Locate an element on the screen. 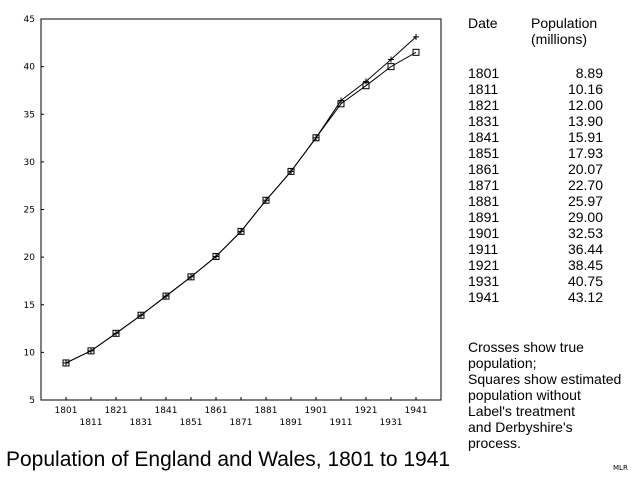 Image resolution: width=640 pixels, height=480 pixels. row-date: 1841 is located at coordinates (484, 137).